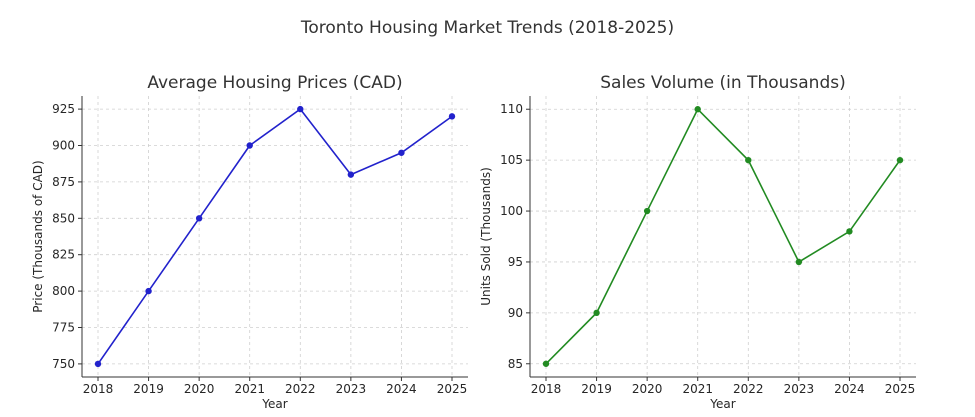 This screenshot has width=975, height=417. What do you see at coordinates (511, 160) in the screenshot?
I see `y-tick-label: 105` at bounding box center [511, 160].